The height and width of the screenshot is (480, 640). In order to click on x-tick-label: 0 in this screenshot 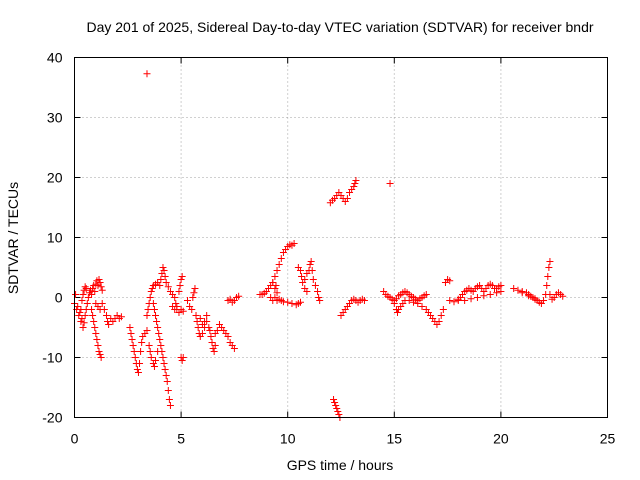, I will do `click(75, 439)`.